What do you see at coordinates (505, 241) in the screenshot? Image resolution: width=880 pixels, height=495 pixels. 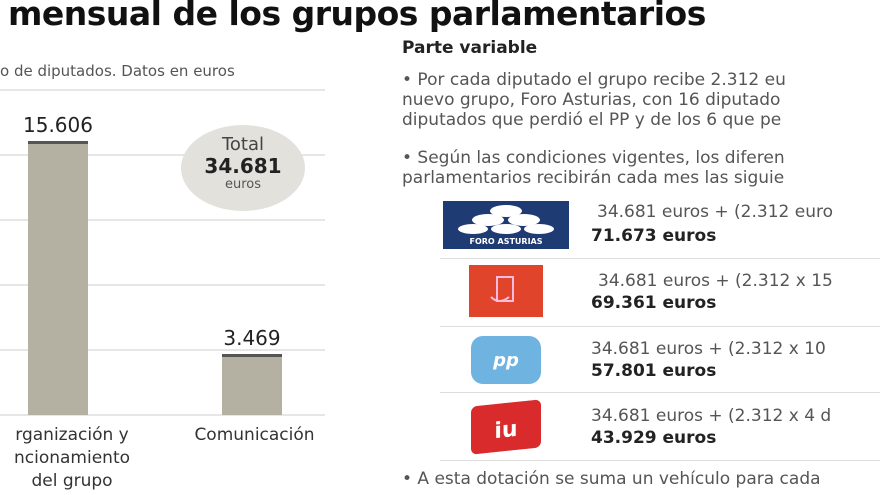 I see `svg-text: FORO ASTURIAS` at bounding box center [505, 241].